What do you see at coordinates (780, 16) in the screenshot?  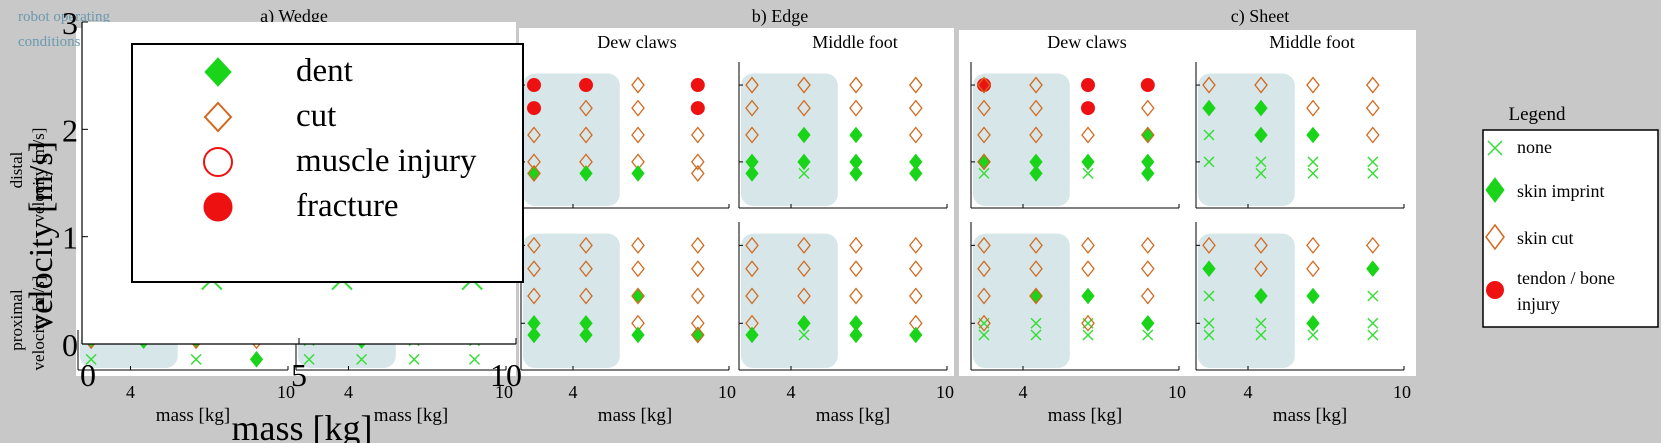 I see `panel-title-edge: b) Edge` at bounding box center [780, 16].